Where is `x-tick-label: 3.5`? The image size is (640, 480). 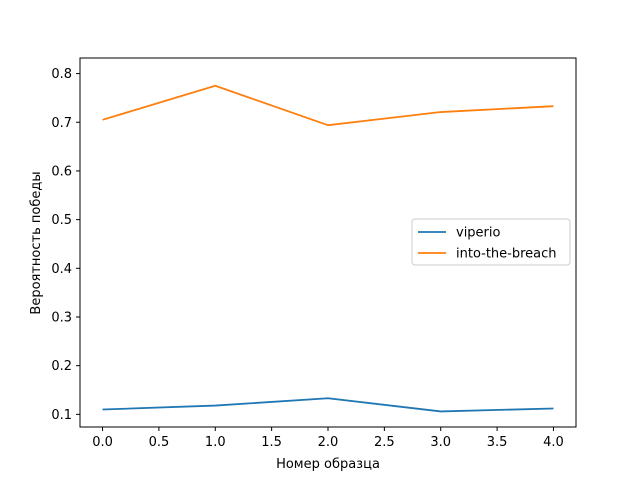
x-tick-label: 3.5 is located at coordinates (497, 442).